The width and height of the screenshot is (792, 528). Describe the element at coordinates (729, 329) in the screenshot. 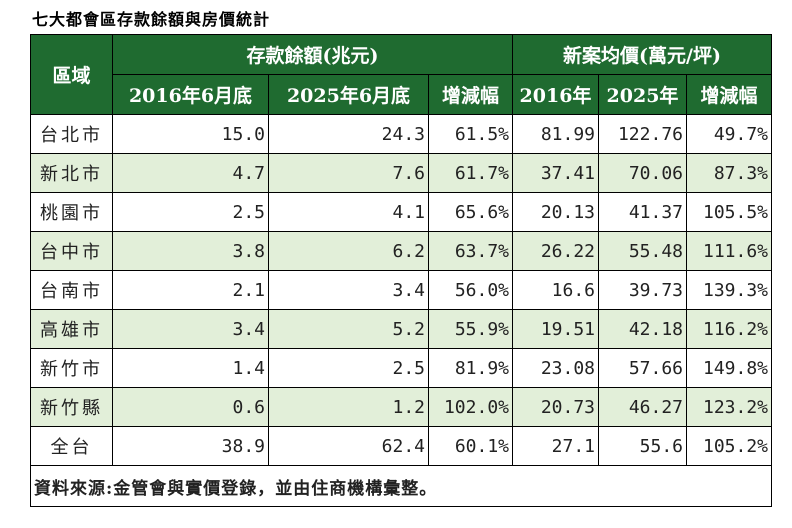

I see `value-cell: 116.2%` at that location.